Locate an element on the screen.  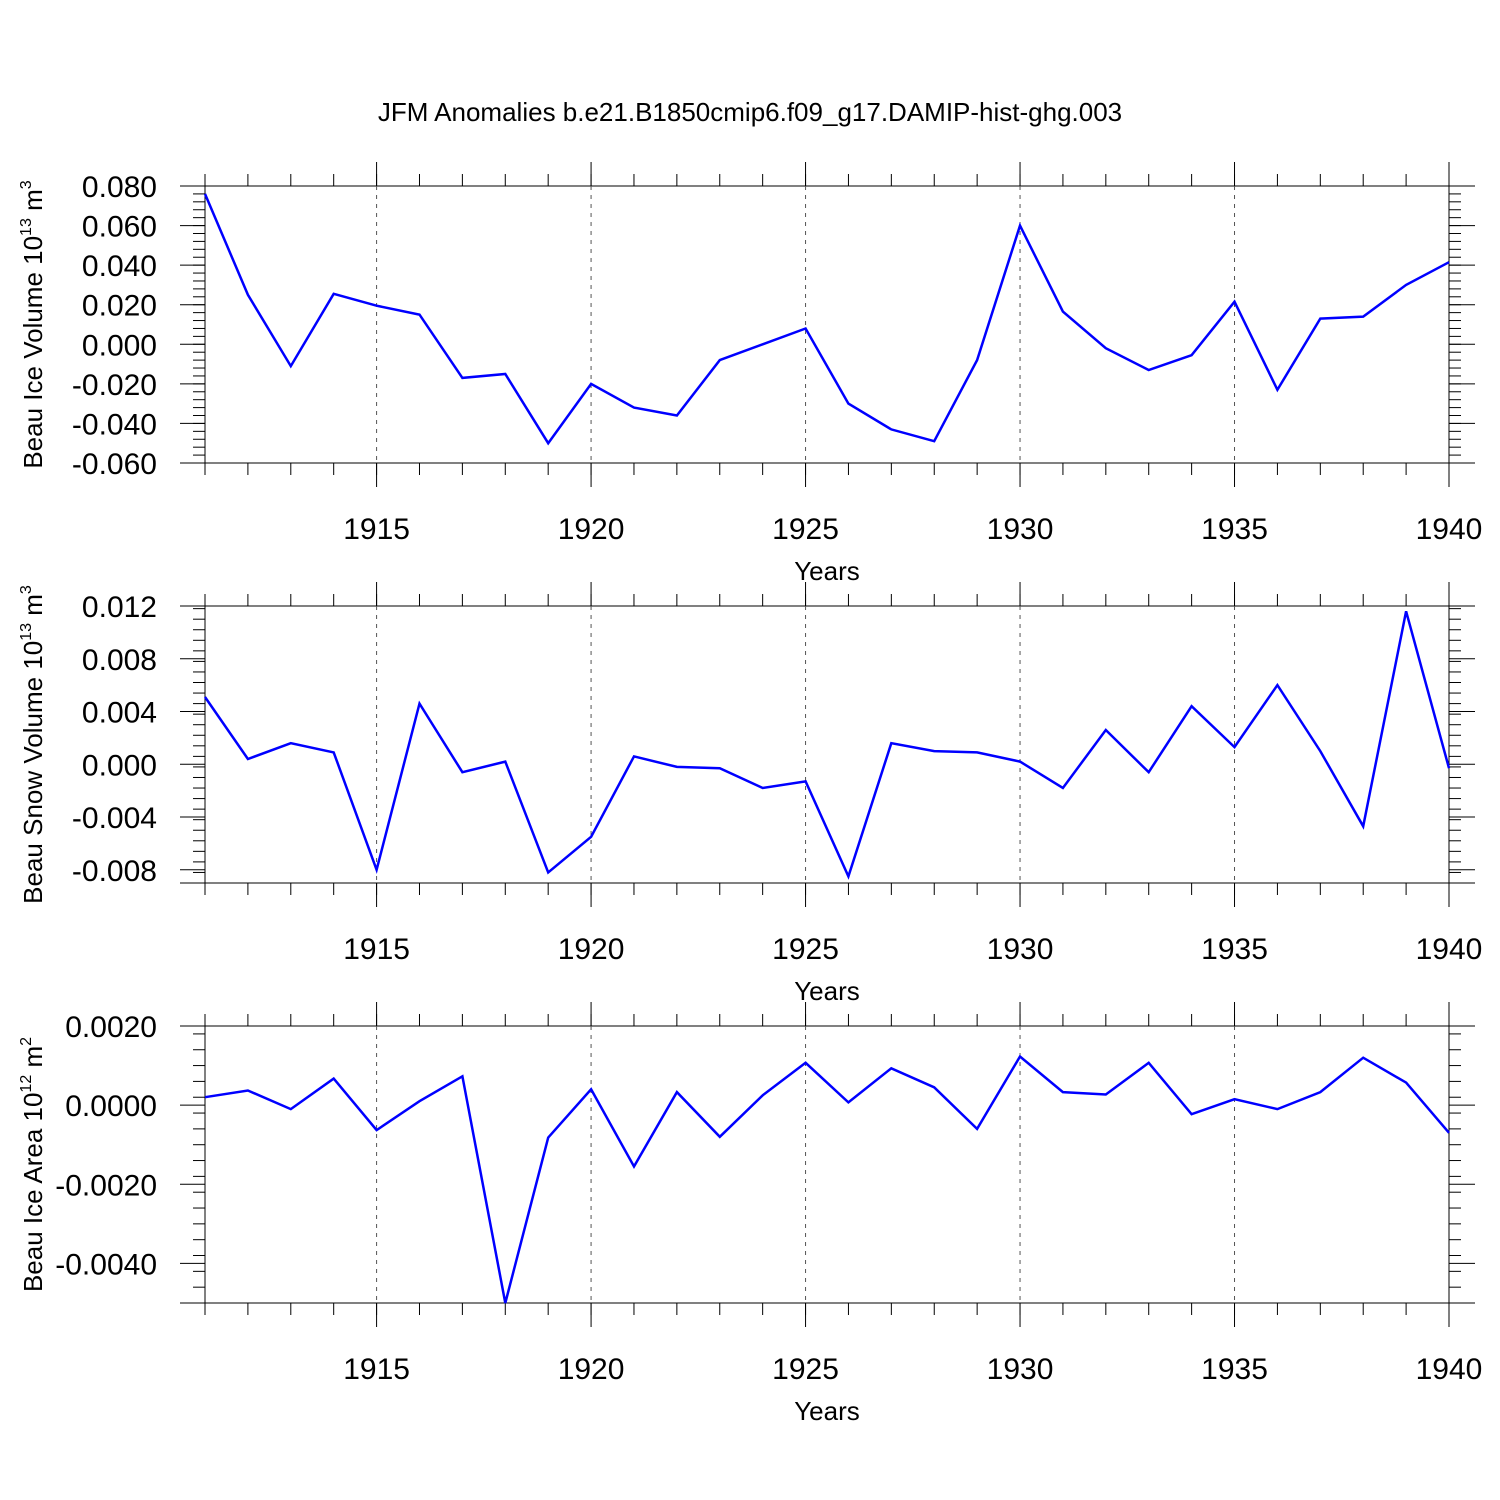
y-tick-label: 0.040 is located at coordinates (119, 266).